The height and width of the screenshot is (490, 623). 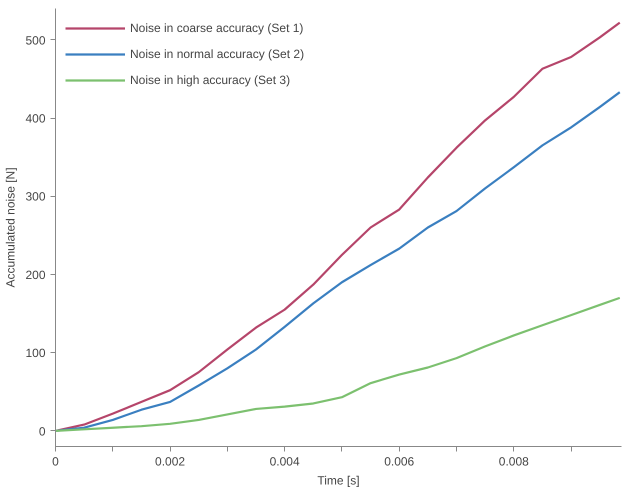 I want to click on y-tick-label: 300, so click(x=35, y=197).